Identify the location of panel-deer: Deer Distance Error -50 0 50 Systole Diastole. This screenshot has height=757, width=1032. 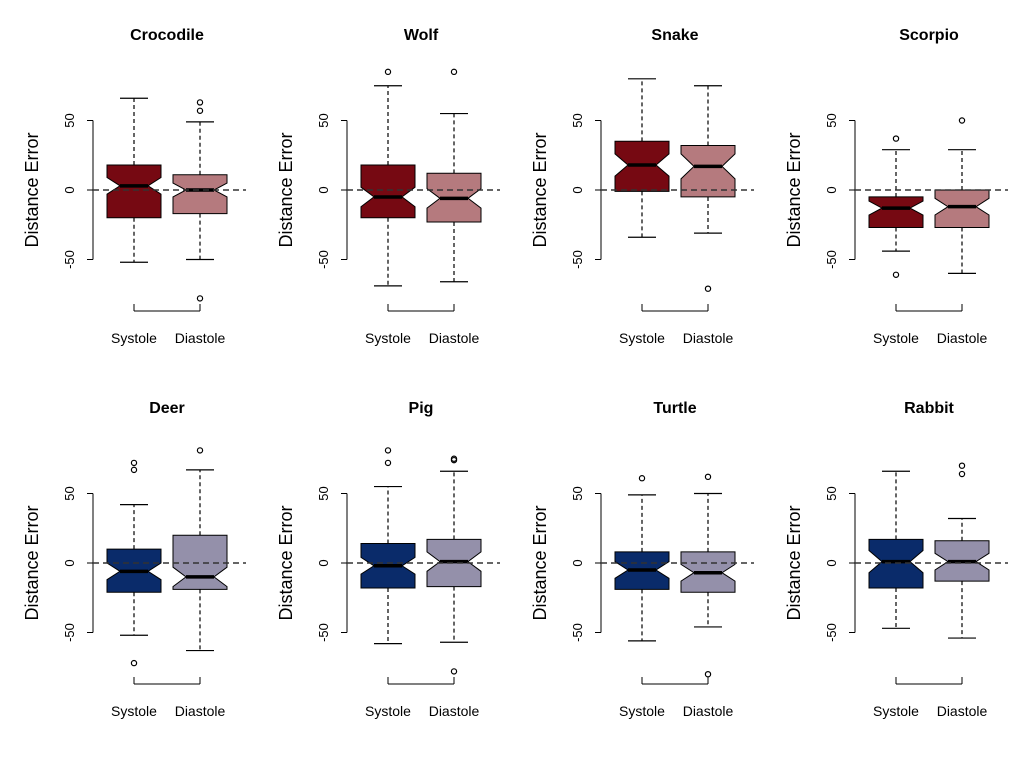
(134, 559).